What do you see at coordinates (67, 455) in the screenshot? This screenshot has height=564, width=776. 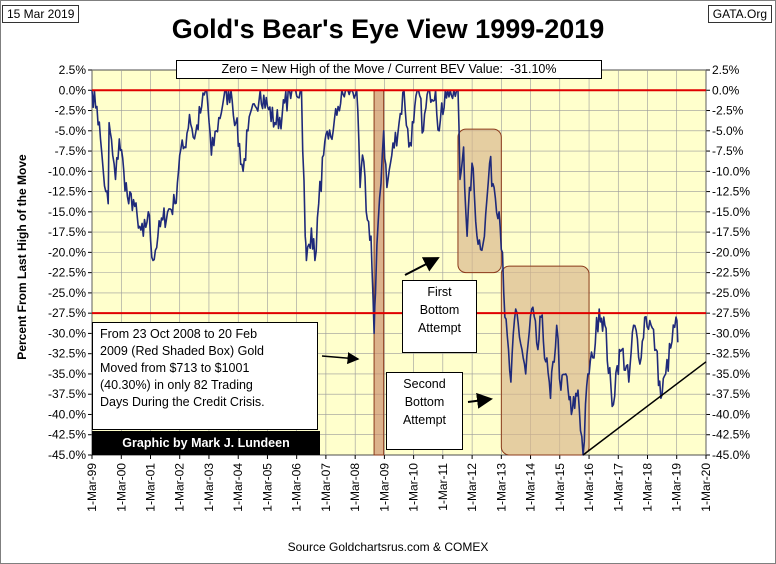 I see `y-tick-label-left: -45.0%` at bounding box center [67, 455].